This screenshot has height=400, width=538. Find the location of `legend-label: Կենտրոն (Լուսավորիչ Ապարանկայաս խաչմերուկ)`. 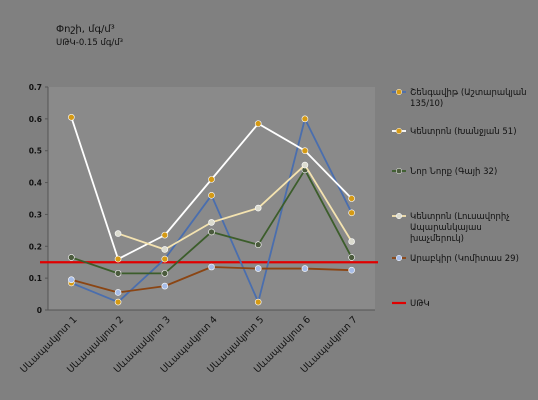

legend-label: Կենտրոն (Լուսավորիչ Ապարանկայաս խաչմերուկ) is located at coordinates (460, 228).